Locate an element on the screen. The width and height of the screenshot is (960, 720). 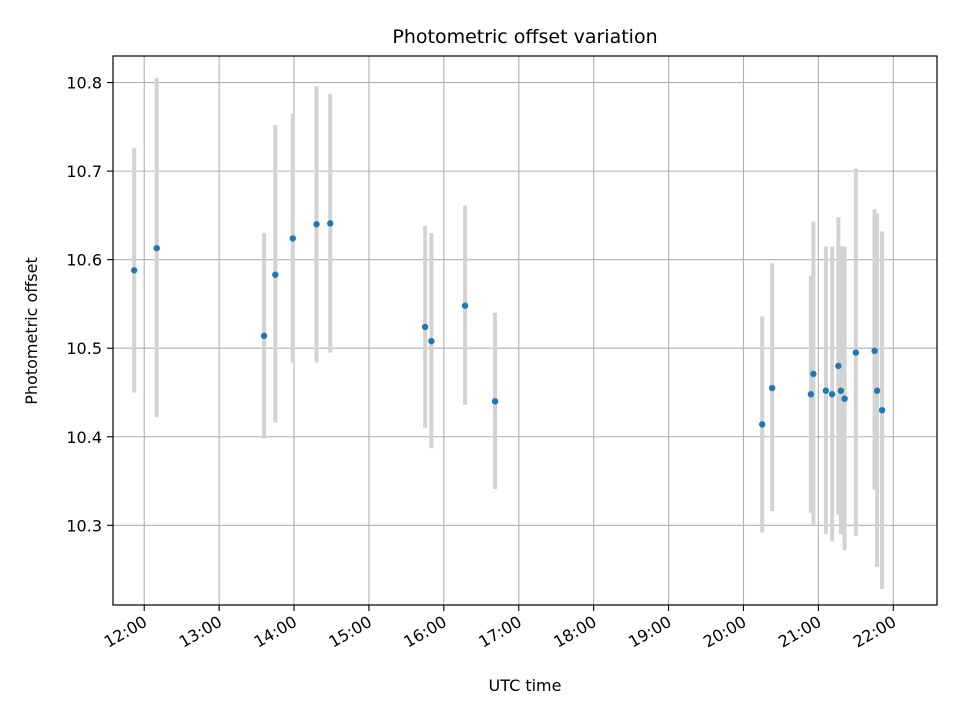
chart-title: Photometric offset variation is located at coordinates (524, 37).